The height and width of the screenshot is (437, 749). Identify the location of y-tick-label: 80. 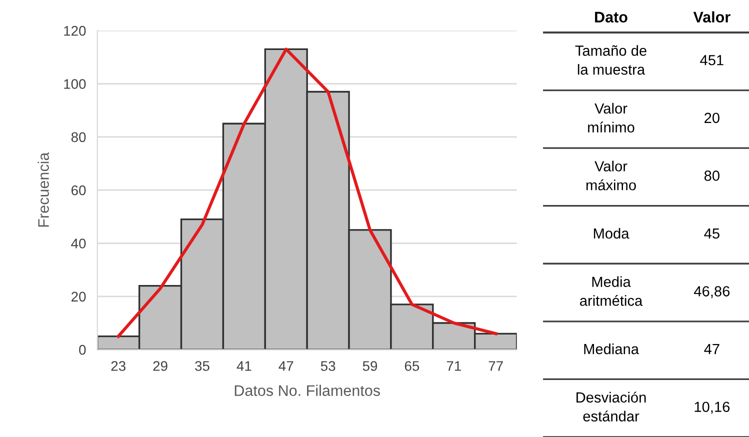
(78, 137).